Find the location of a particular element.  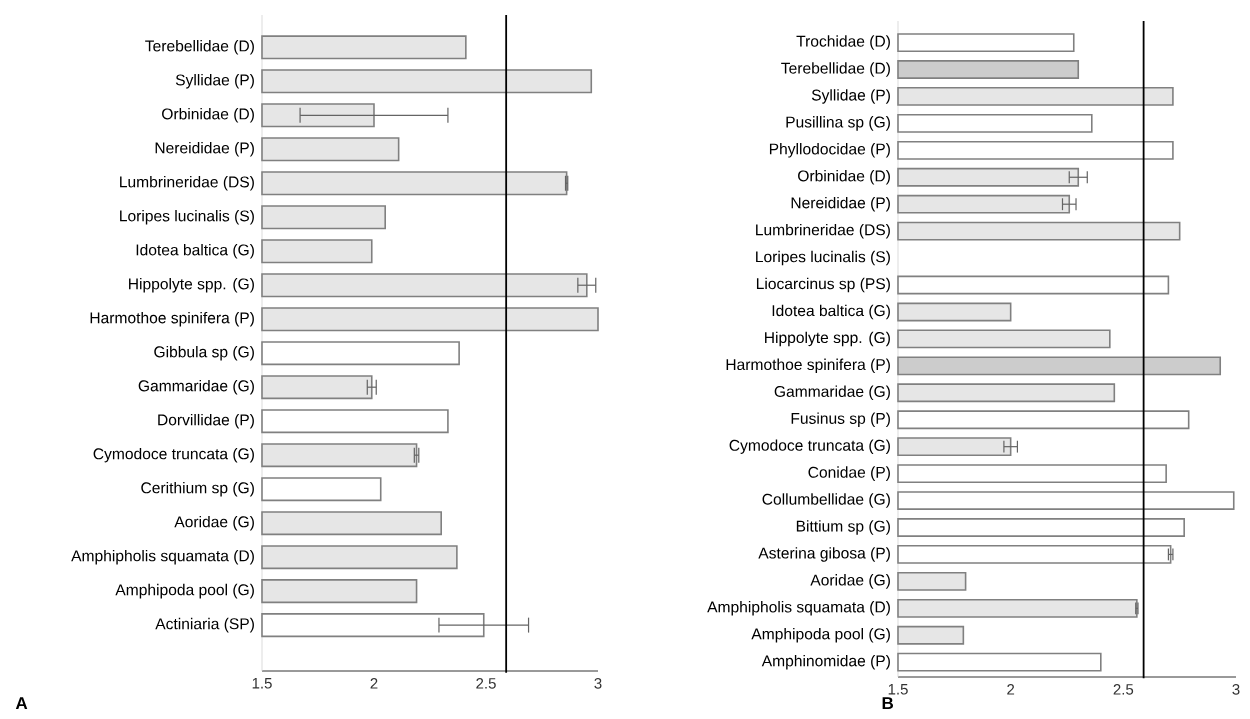

y-tick-label: Fusinus sp (P) is located at coordinates (840, 419).